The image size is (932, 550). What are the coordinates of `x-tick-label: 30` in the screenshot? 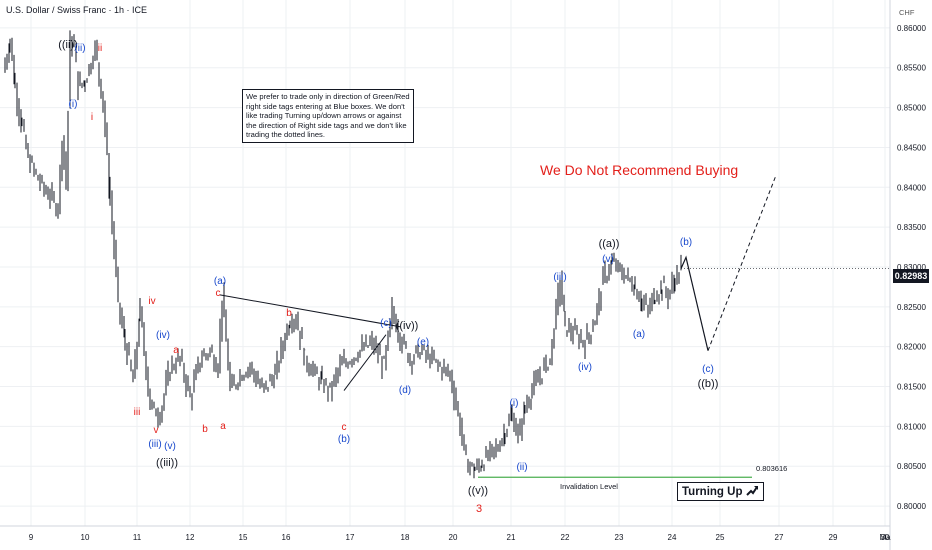 It's located at (885, 537).